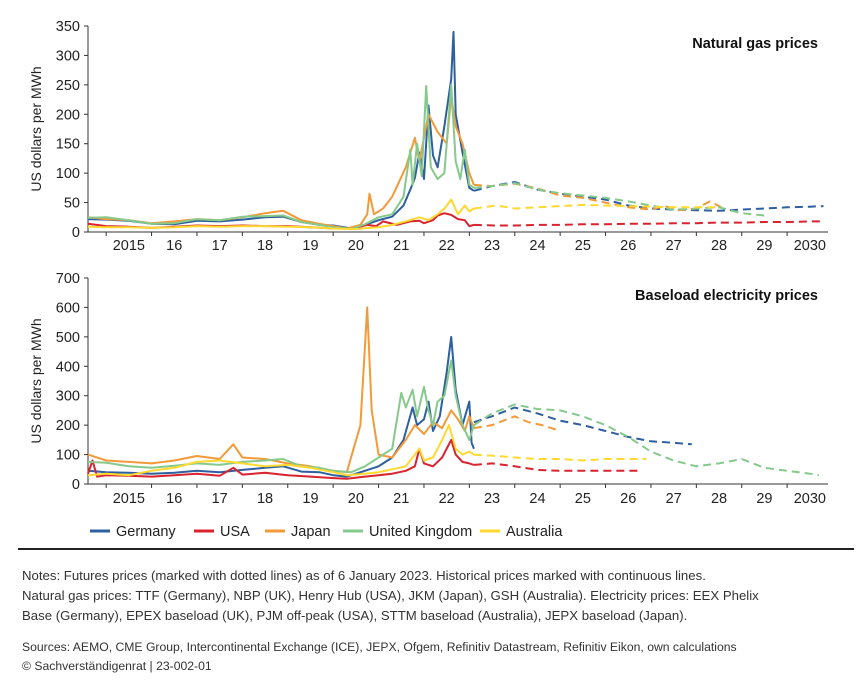  Describe the element at coordinates (755, 44) in the screenshot. I see `chart-title: Natural gas prices` at that location.